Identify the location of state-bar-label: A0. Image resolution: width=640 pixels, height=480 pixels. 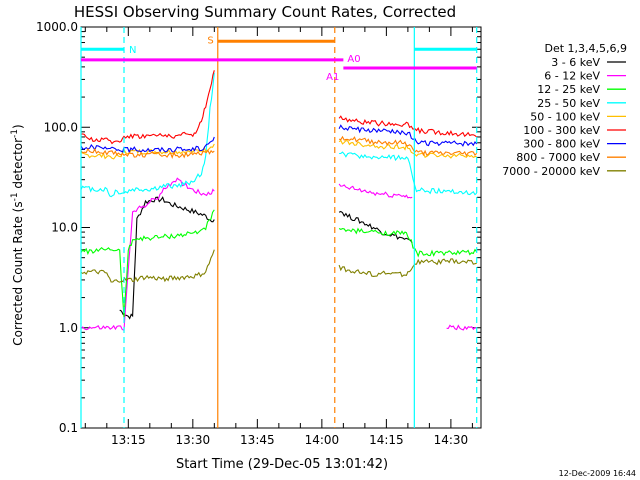
(353, 59).